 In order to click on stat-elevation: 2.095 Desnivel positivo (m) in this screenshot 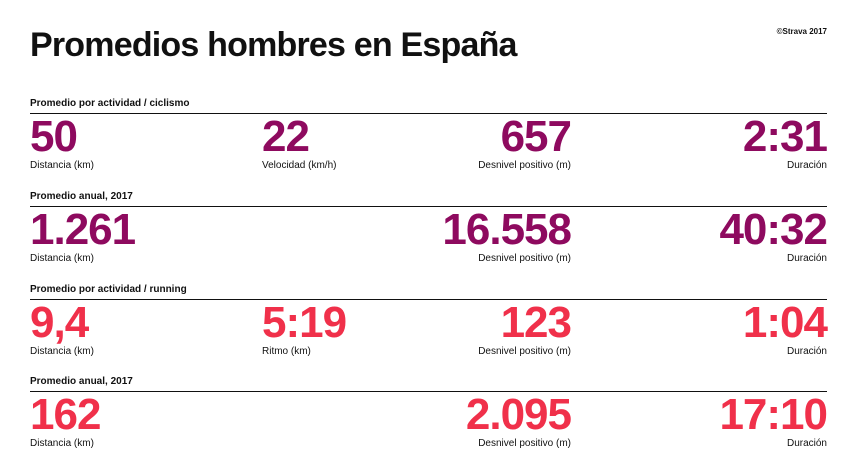, I will do `click(518, 420)`.